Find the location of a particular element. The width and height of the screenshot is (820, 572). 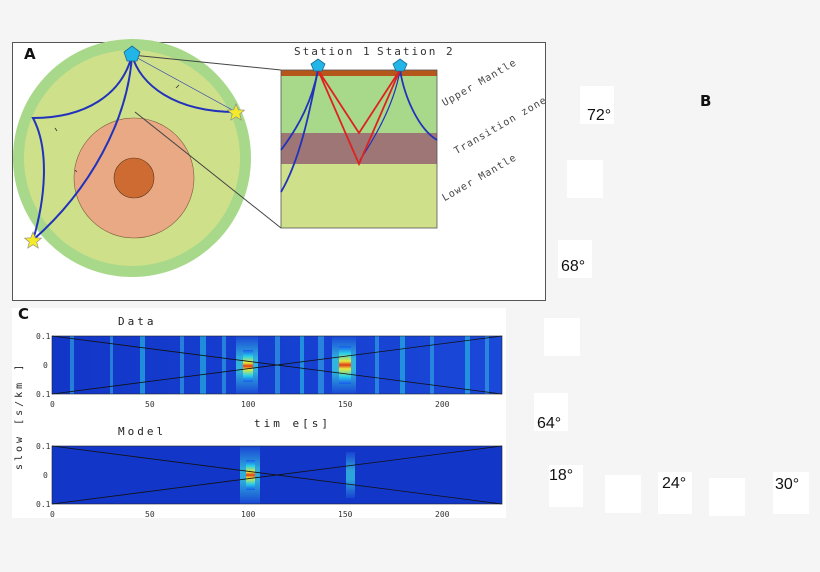

y-axis-label: slow [s/km ] is located at coordinates (19, 415).